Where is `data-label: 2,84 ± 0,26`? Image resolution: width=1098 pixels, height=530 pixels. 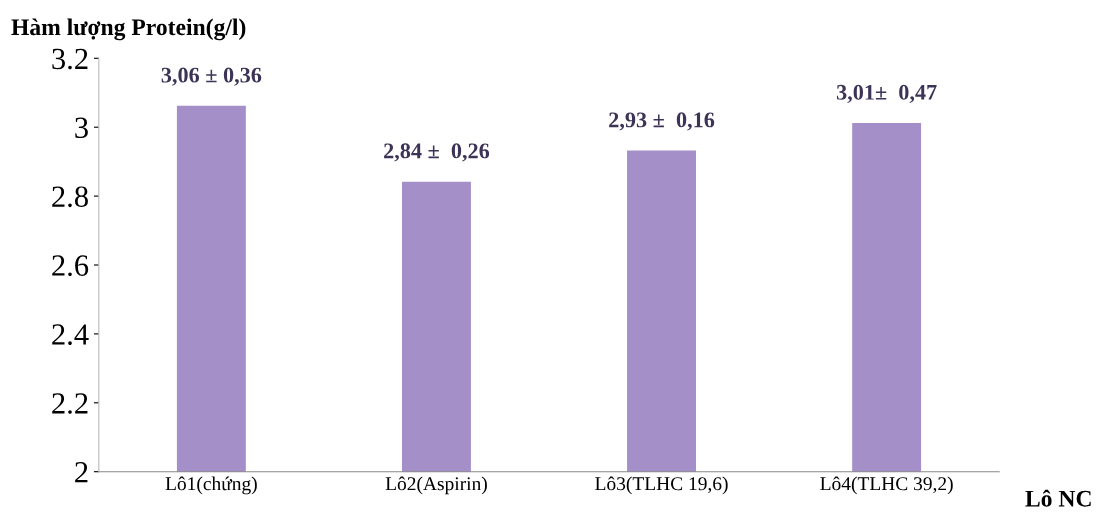
data-label: 2,84 ± 0,26 is located at coordinates (437, 152).